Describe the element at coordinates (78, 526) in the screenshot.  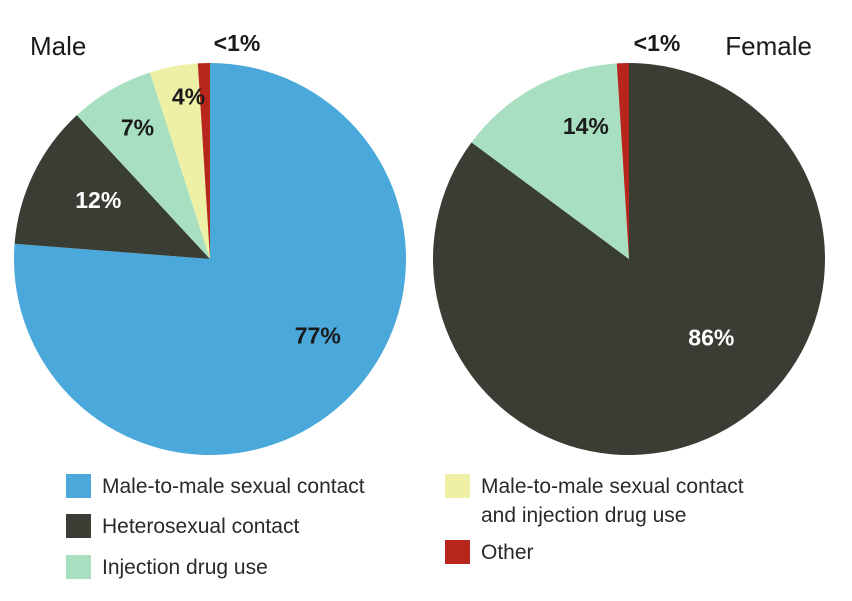
I see `legend-swatch-het` at that location.